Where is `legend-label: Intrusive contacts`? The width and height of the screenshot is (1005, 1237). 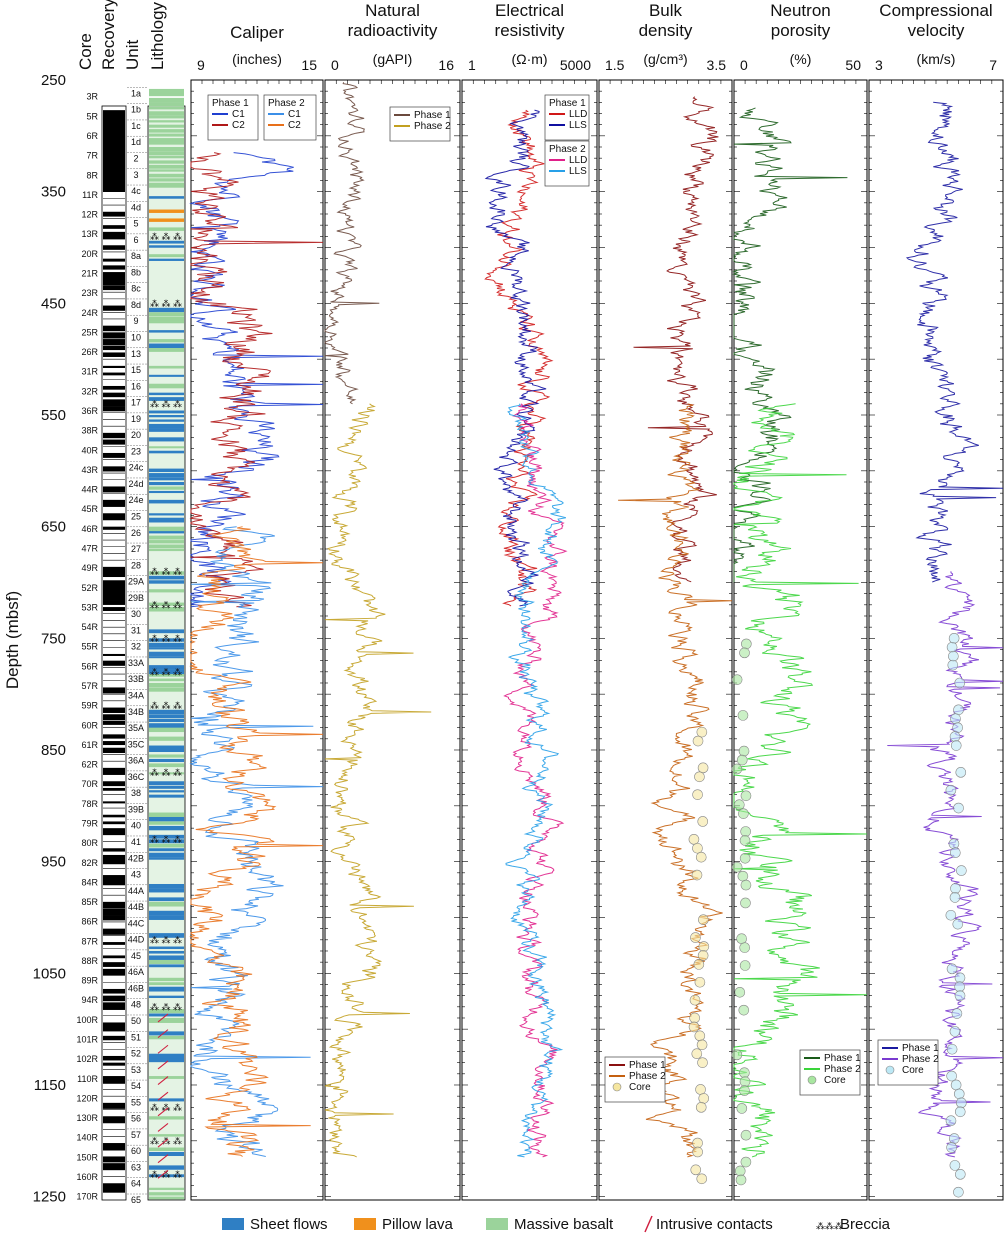 legend-label: Intrusive contacts is located at coordinates (714, 1224).